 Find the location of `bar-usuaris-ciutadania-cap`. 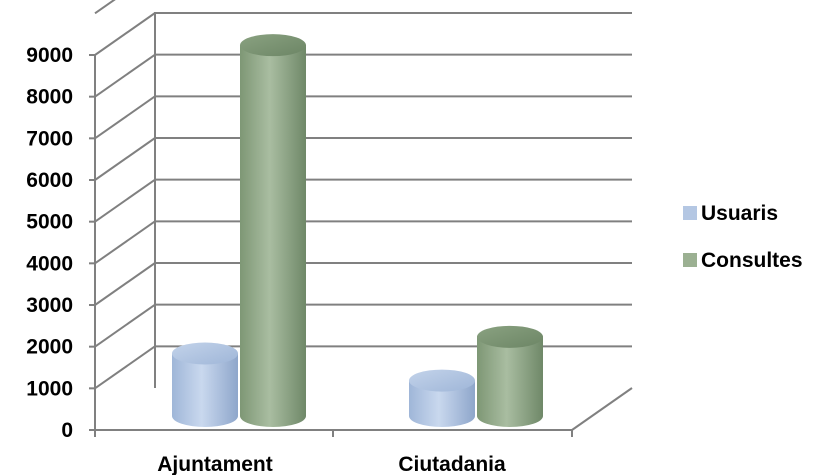

bar-usuaris-ciutadania-cap is located at coordinates (442, 380).